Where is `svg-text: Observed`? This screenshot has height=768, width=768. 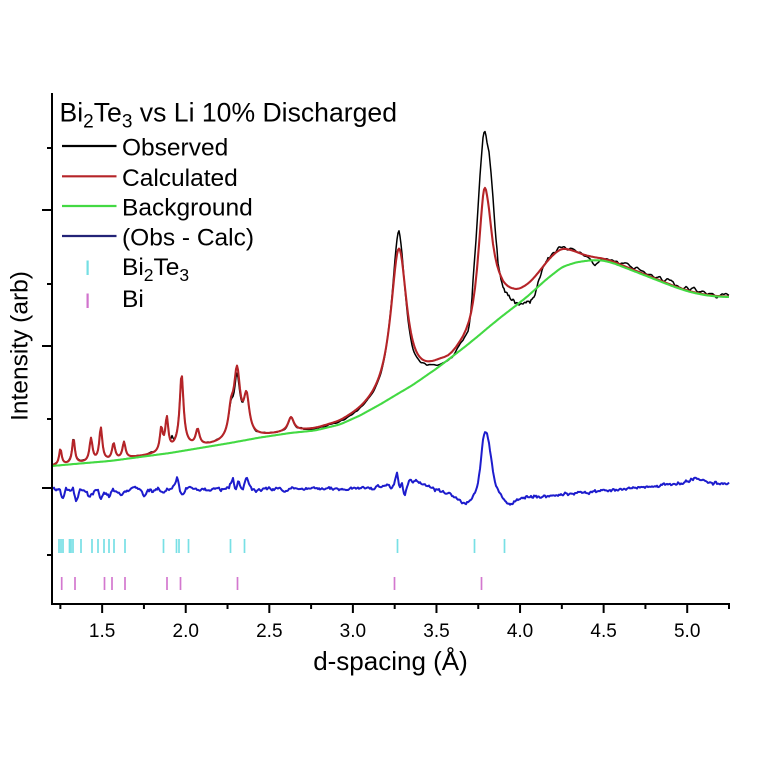 svg-text: Observed is located at coordinates (175, 148).